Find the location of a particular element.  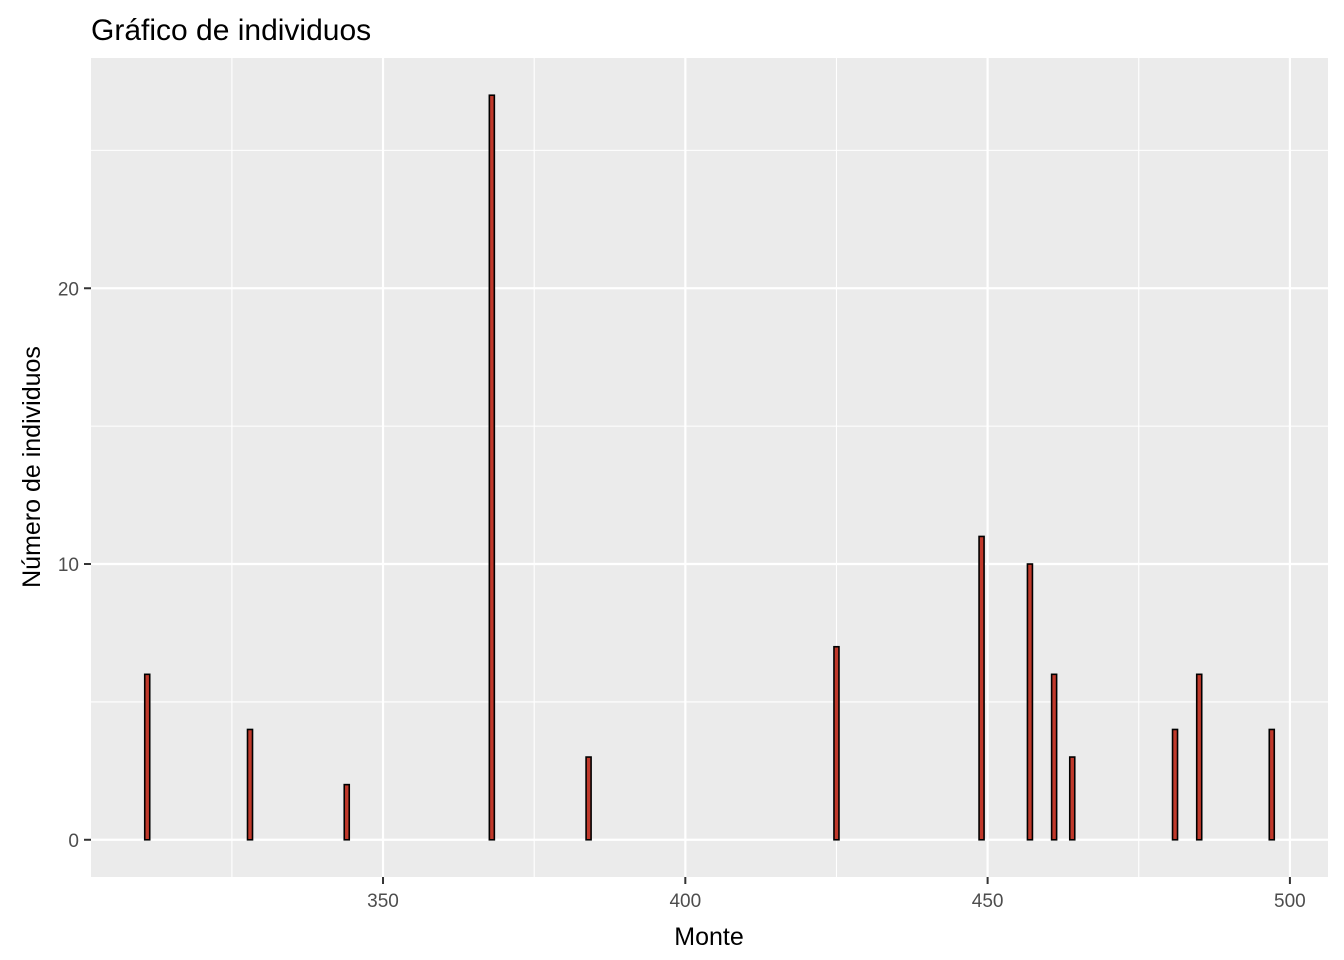

y-tick-label: 20 is located at coordinates (68, 289).